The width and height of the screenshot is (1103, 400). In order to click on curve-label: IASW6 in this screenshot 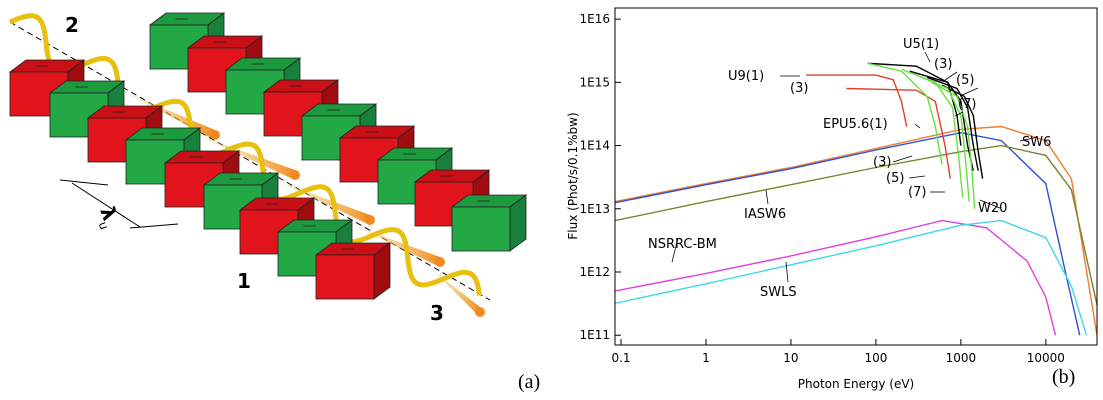, I will do `click(765, 214)`.